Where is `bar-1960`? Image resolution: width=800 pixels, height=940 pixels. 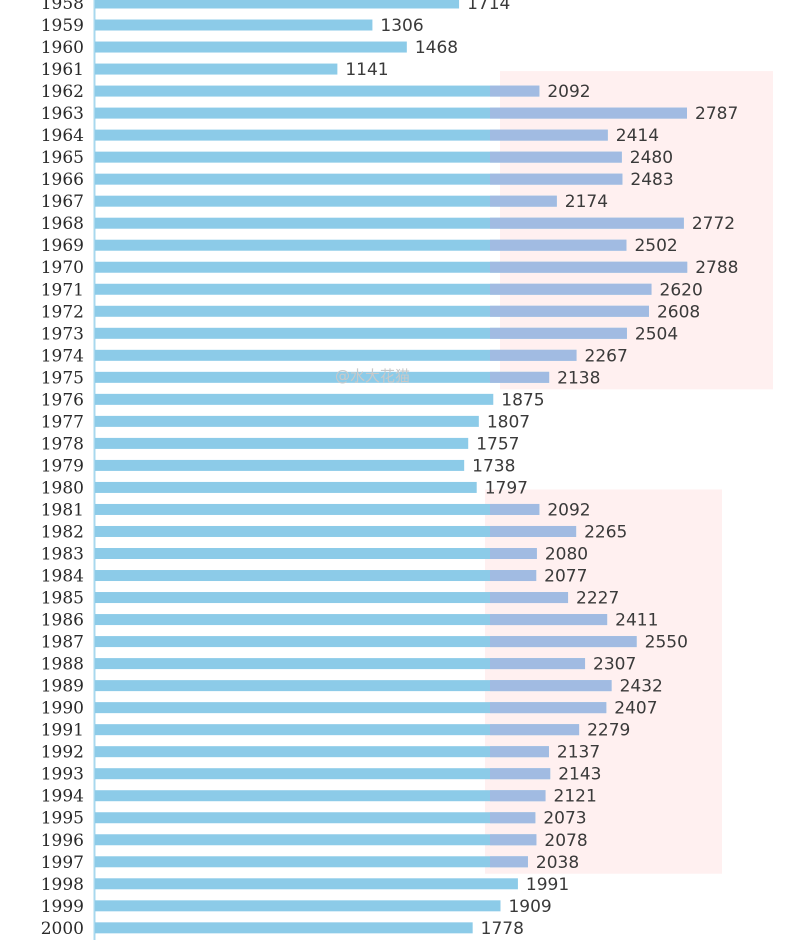
bar-1960 is located at coordinates (251, 47).